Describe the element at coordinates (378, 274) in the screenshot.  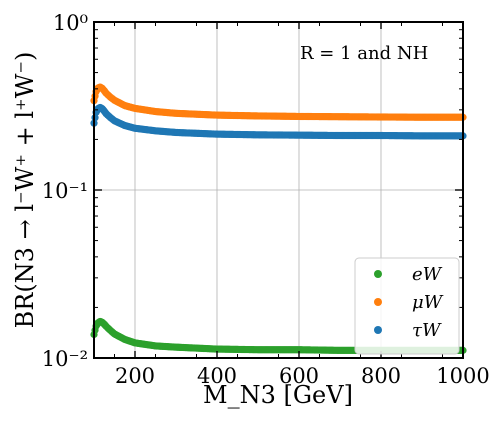
I see `legend-marker-ew` at that location.